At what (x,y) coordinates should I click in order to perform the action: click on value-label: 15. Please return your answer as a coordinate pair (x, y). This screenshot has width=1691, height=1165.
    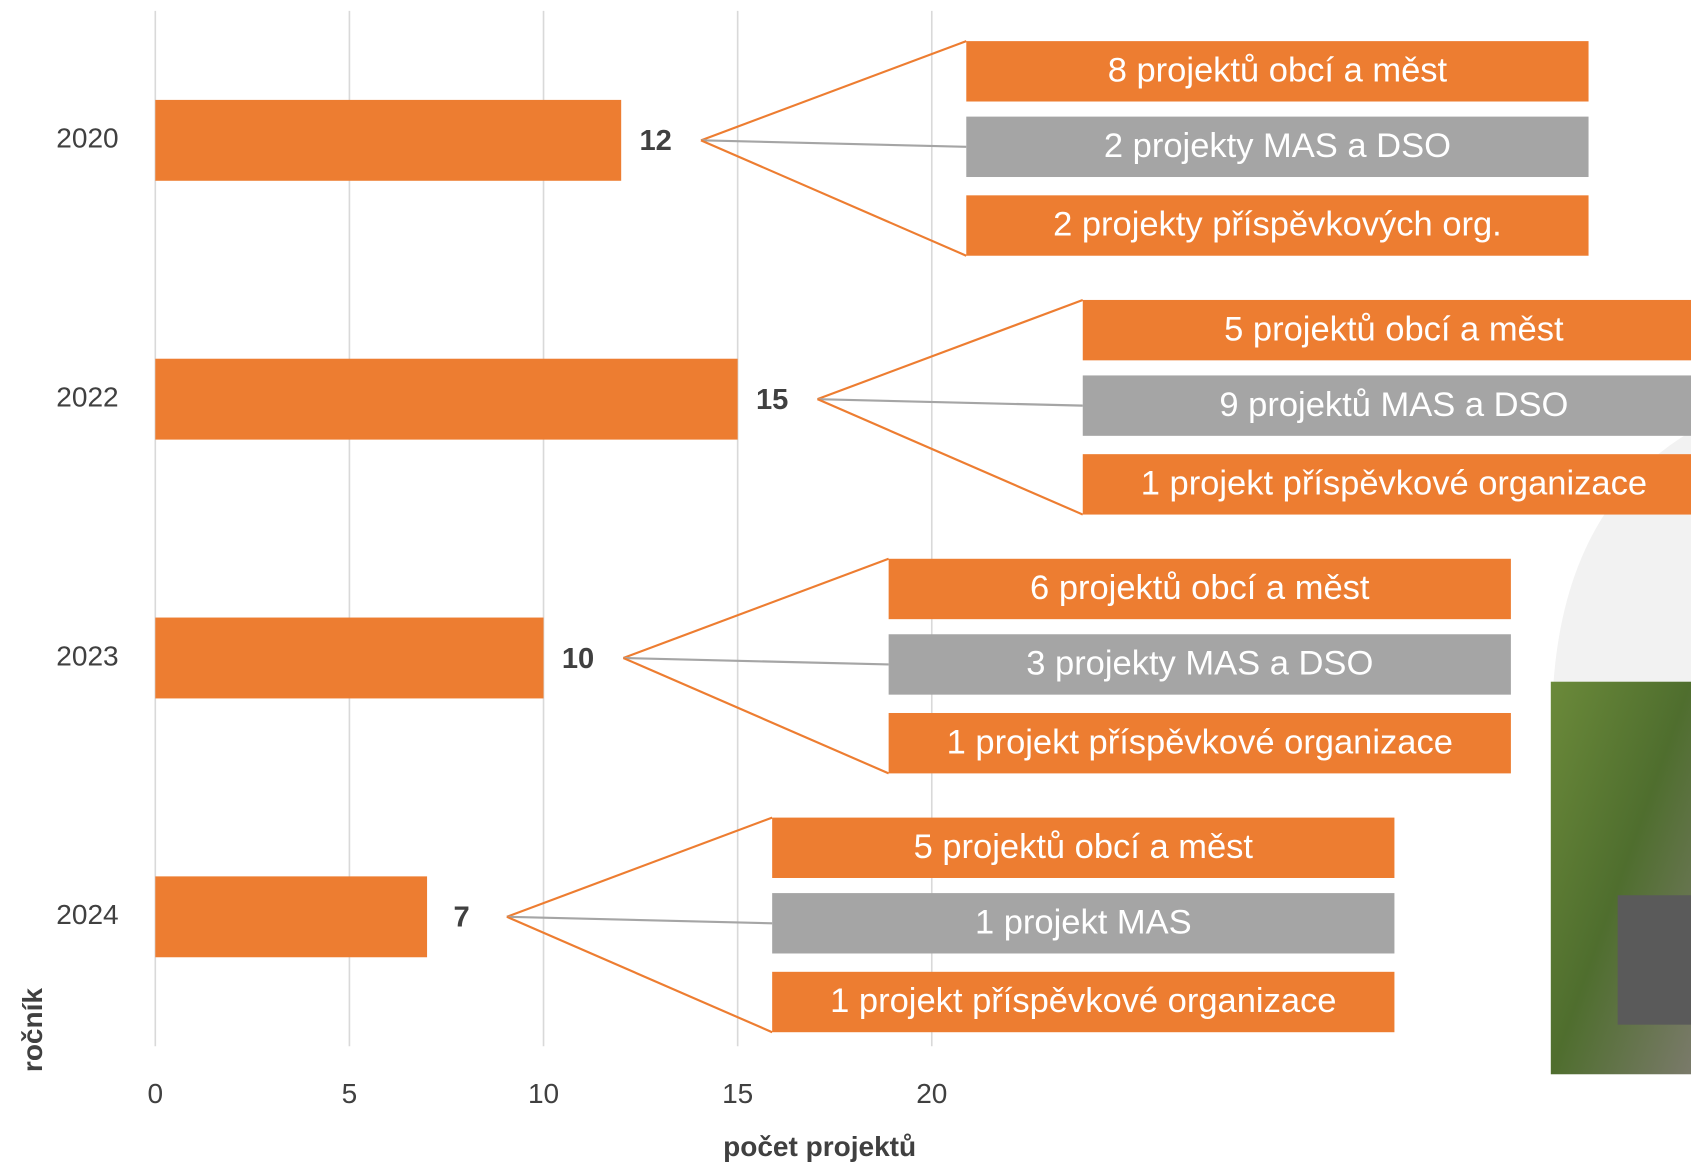
    Looking at the image, I should click on (772, 400).